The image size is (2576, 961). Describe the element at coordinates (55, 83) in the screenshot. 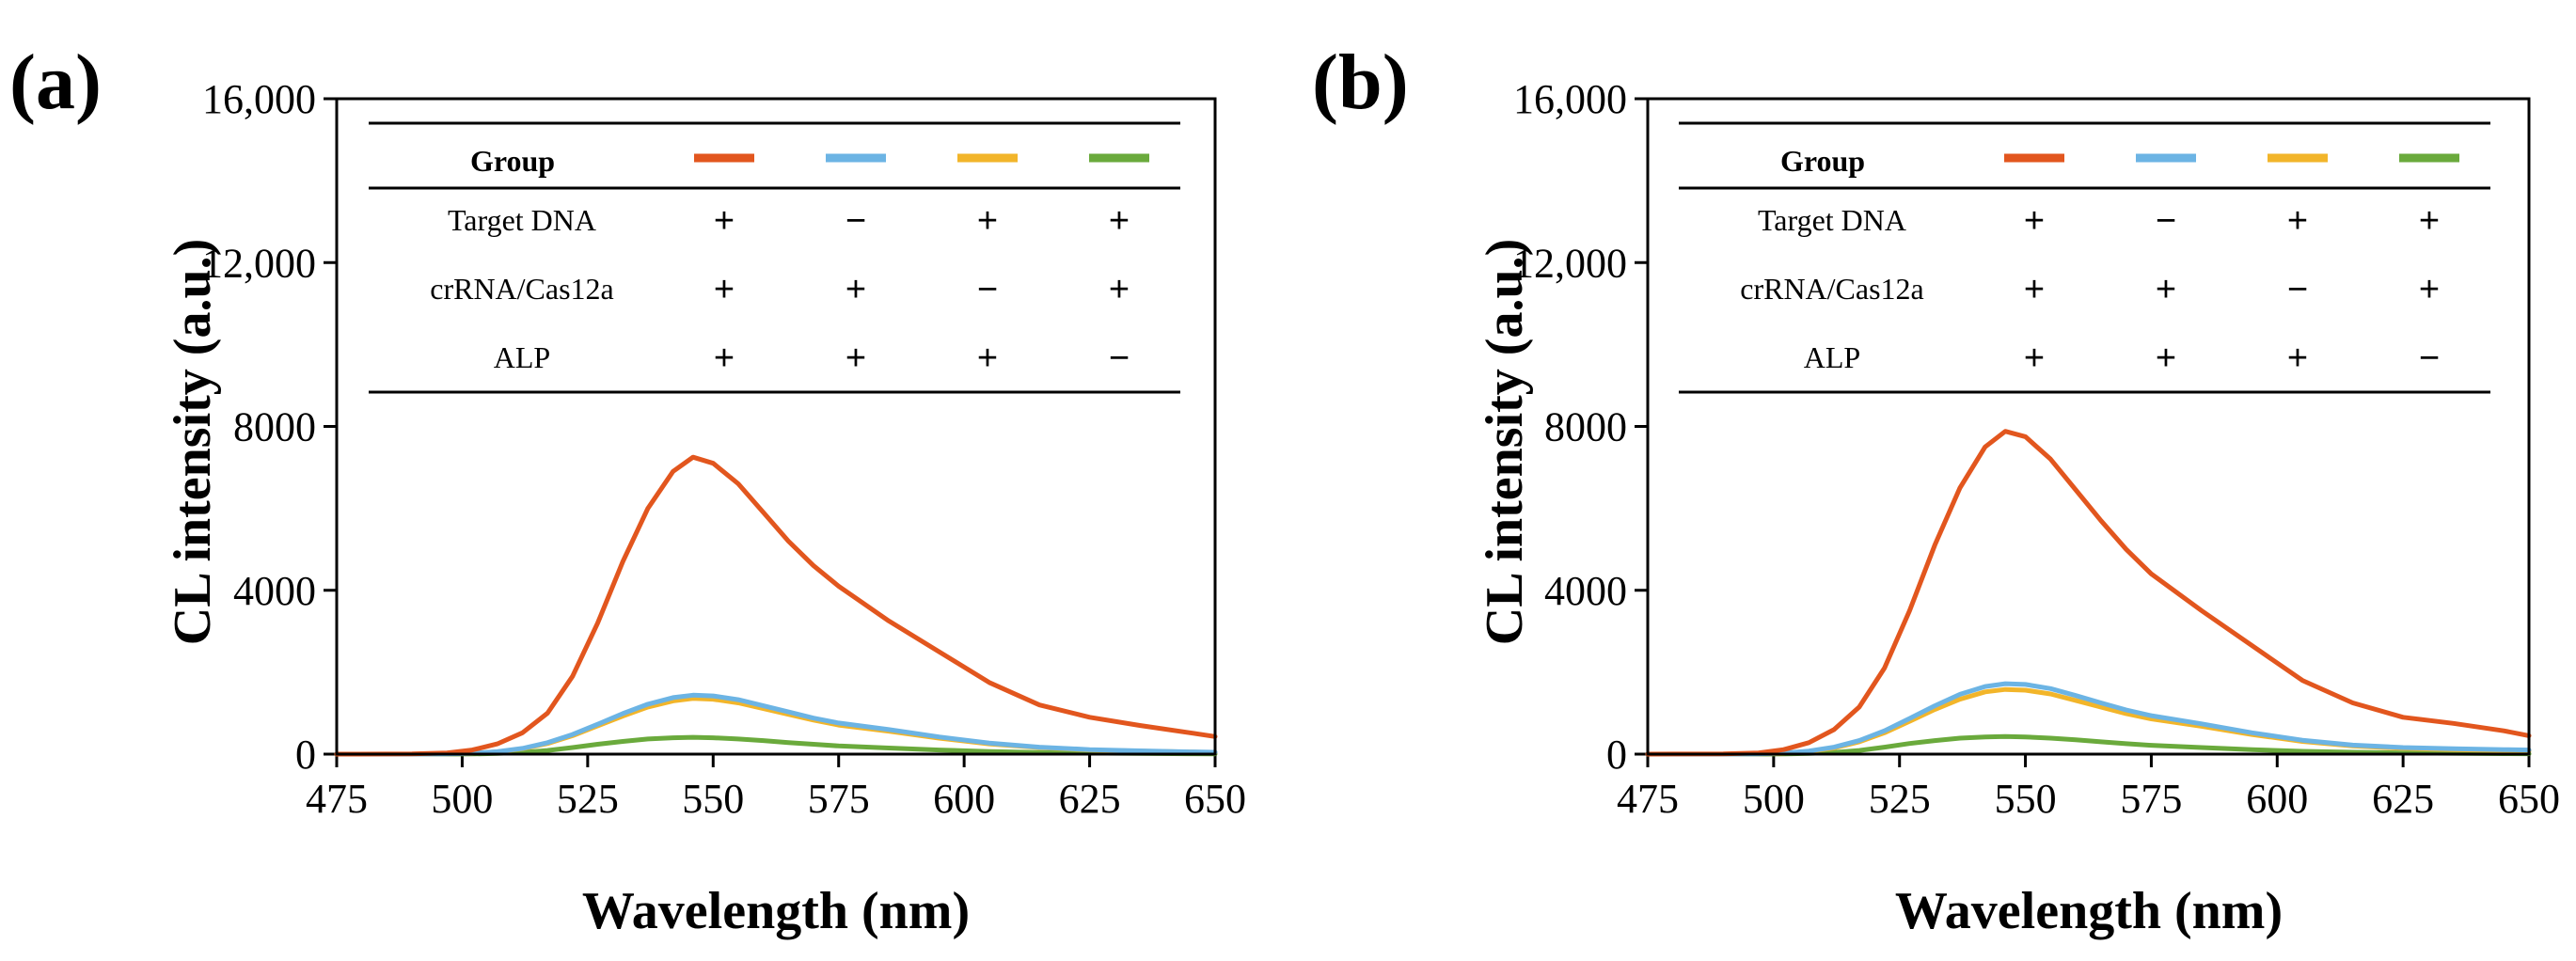

I see `panel-label: (a)` at that location.